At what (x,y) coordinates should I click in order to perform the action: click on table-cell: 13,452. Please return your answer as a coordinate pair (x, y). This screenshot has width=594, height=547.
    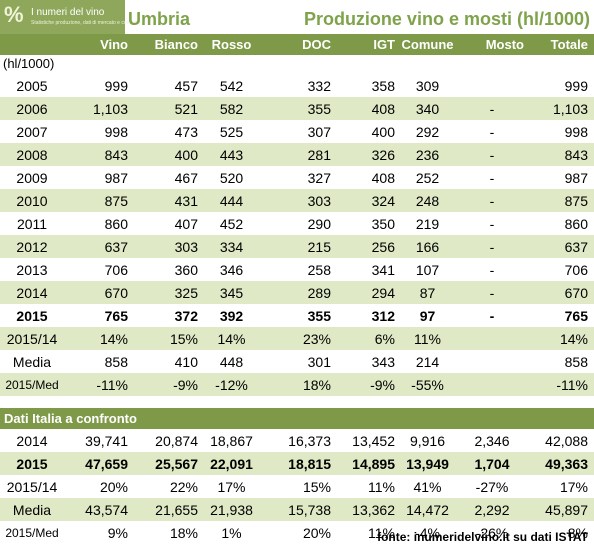
    Looking at the image, I should click on (373, 440).